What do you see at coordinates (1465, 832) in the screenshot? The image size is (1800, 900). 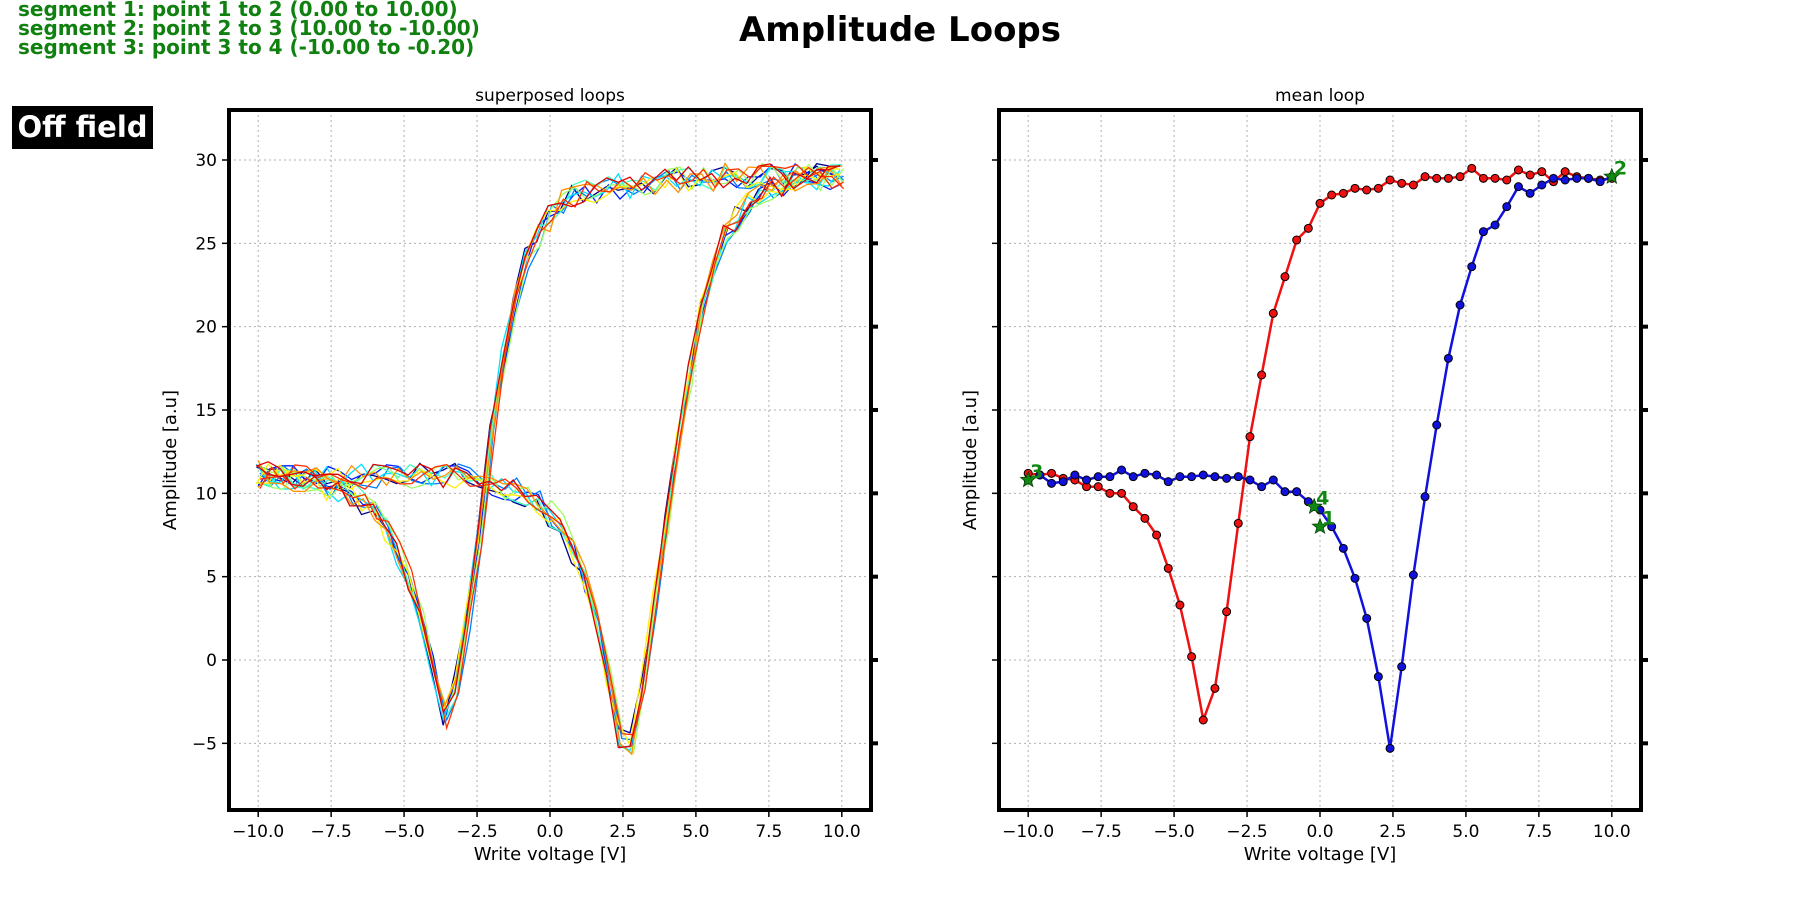 I see `x-tick-label: 5.0` at bounding box center [1465, 832].